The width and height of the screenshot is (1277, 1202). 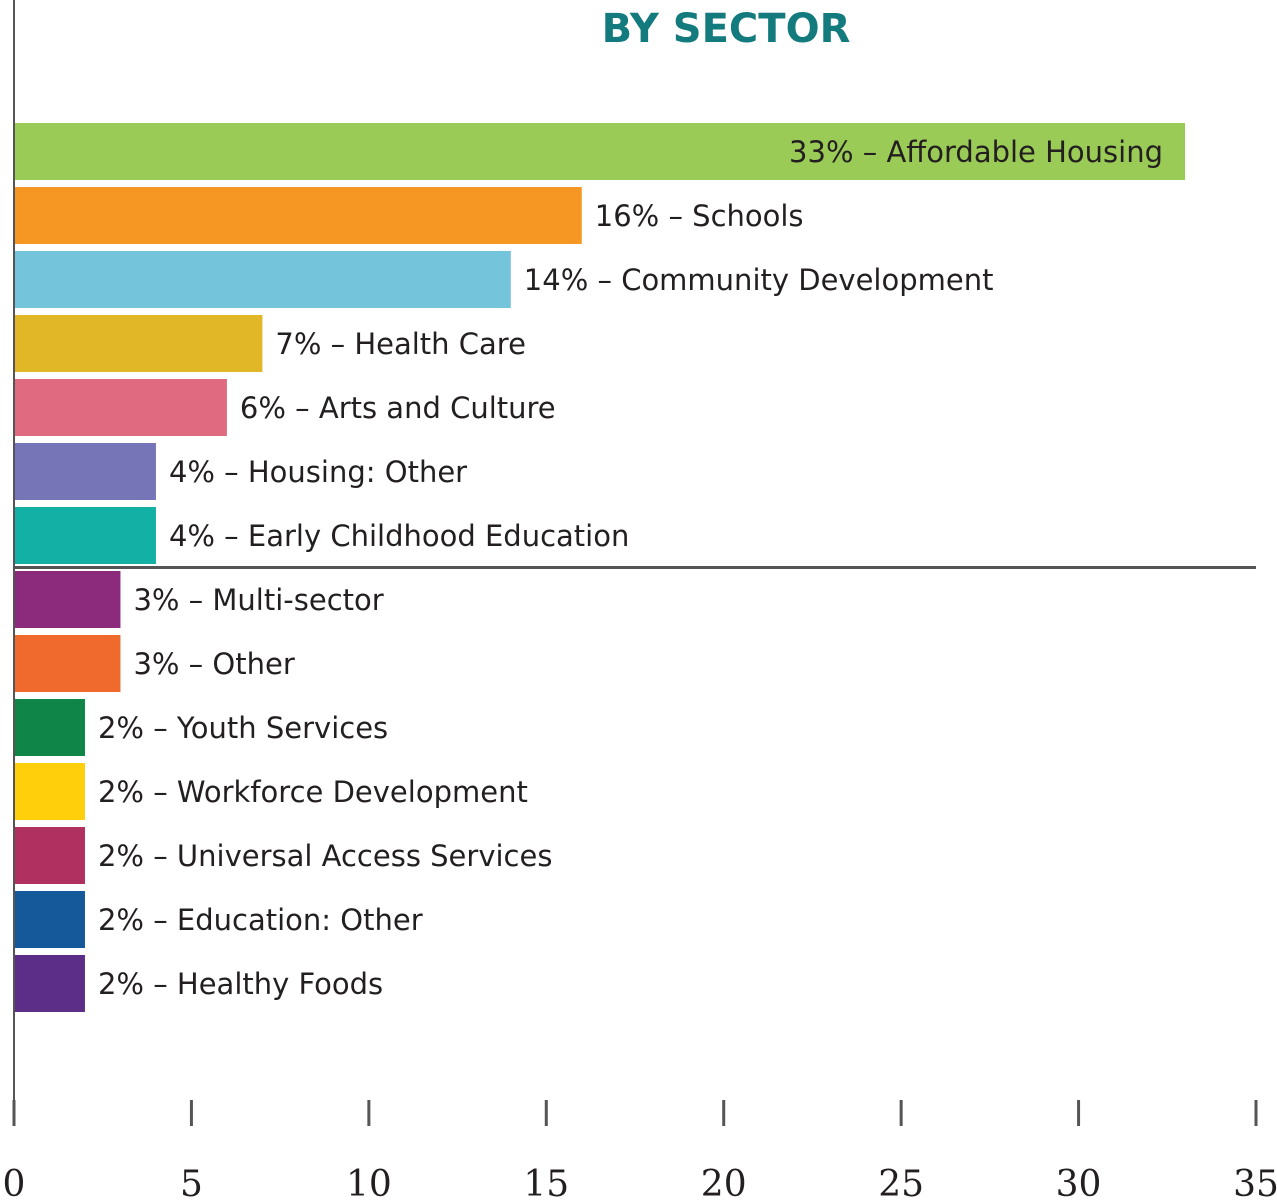 What do you see at coordinates (1079, 1183) in the screenshot?
I see `x-tick-label: 30` at bounding box center [1079, 1183].